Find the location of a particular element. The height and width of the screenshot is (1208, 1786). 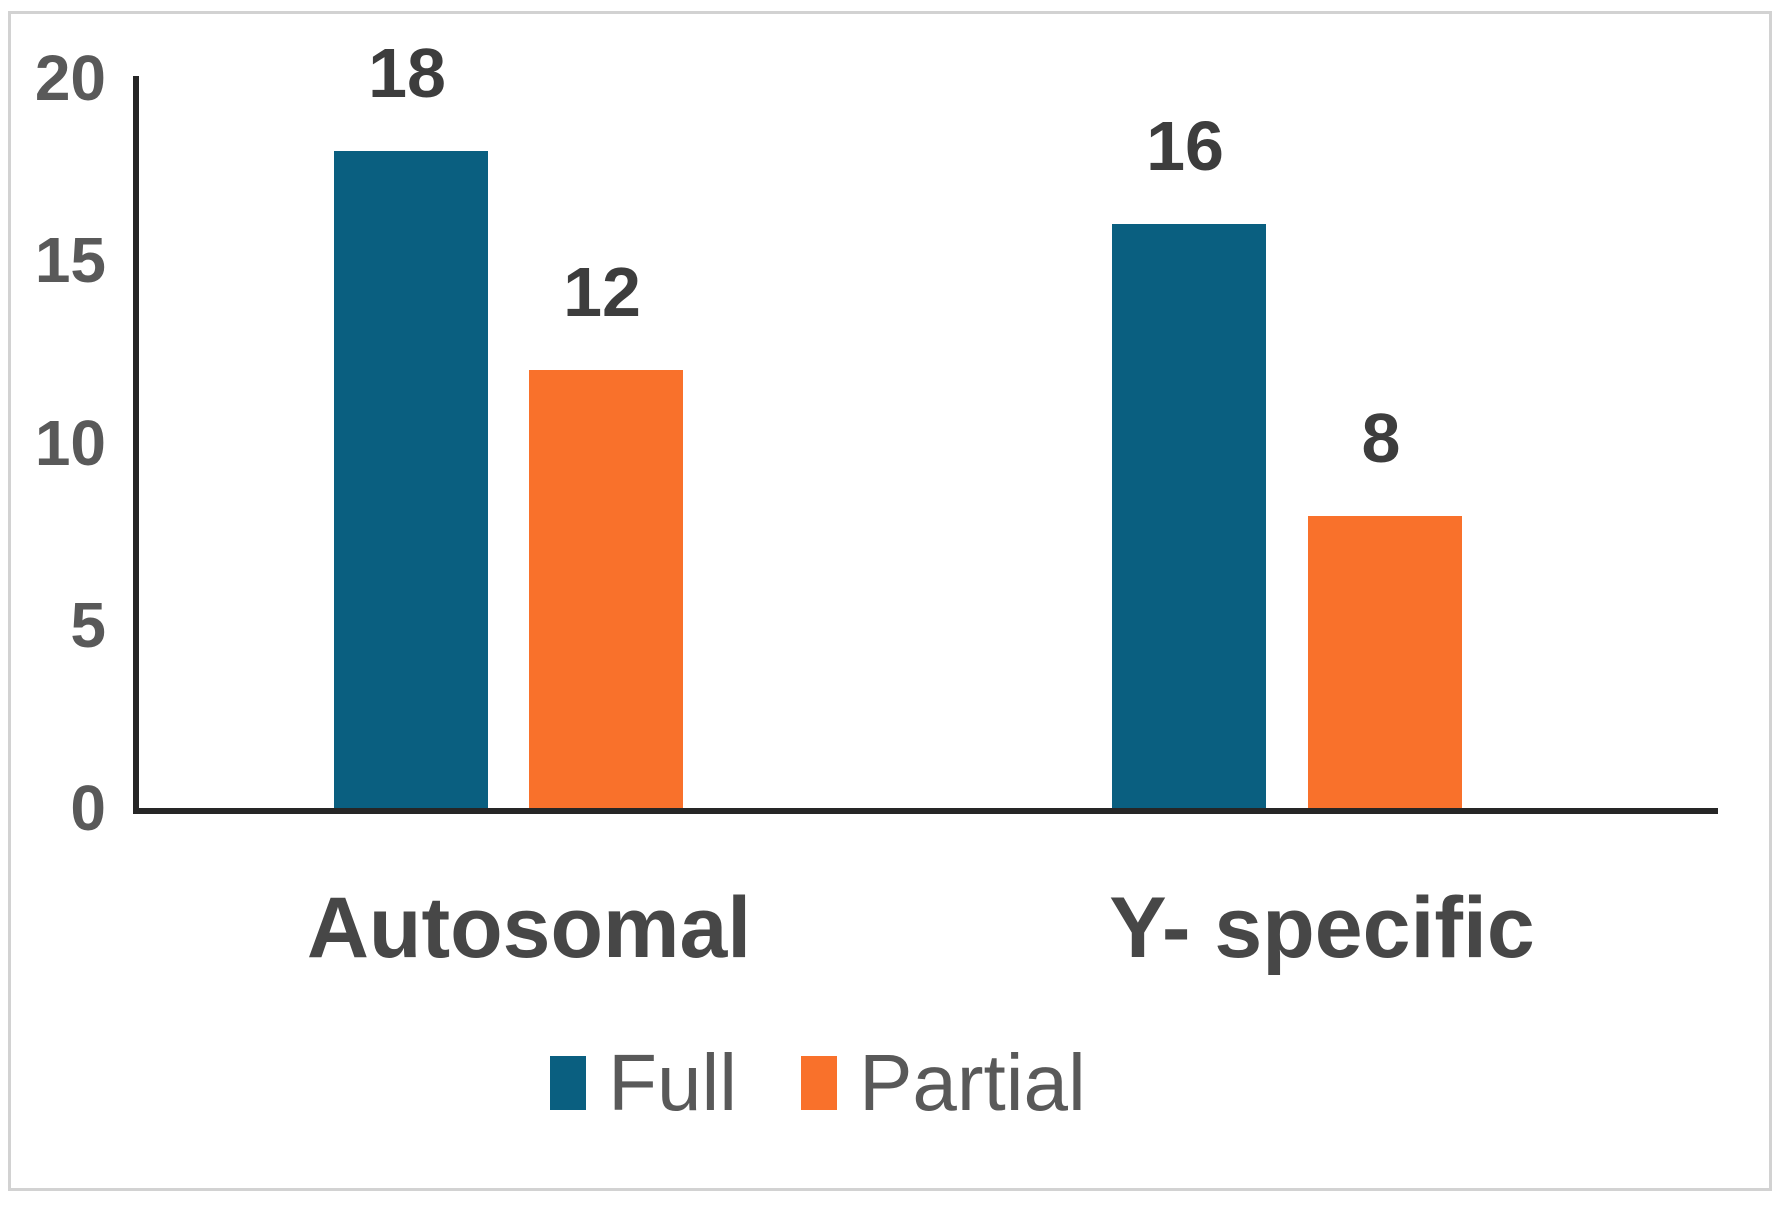

y-tick-label-0: 0 is located at coordinates (88, 808).